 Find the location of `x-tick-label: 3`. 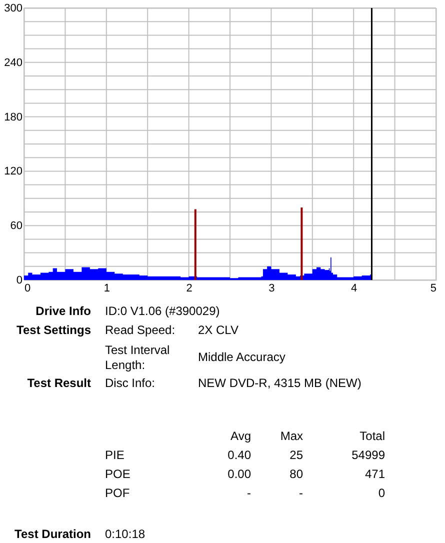

x-tick-label: 3 is located at coordinates (271, 288).